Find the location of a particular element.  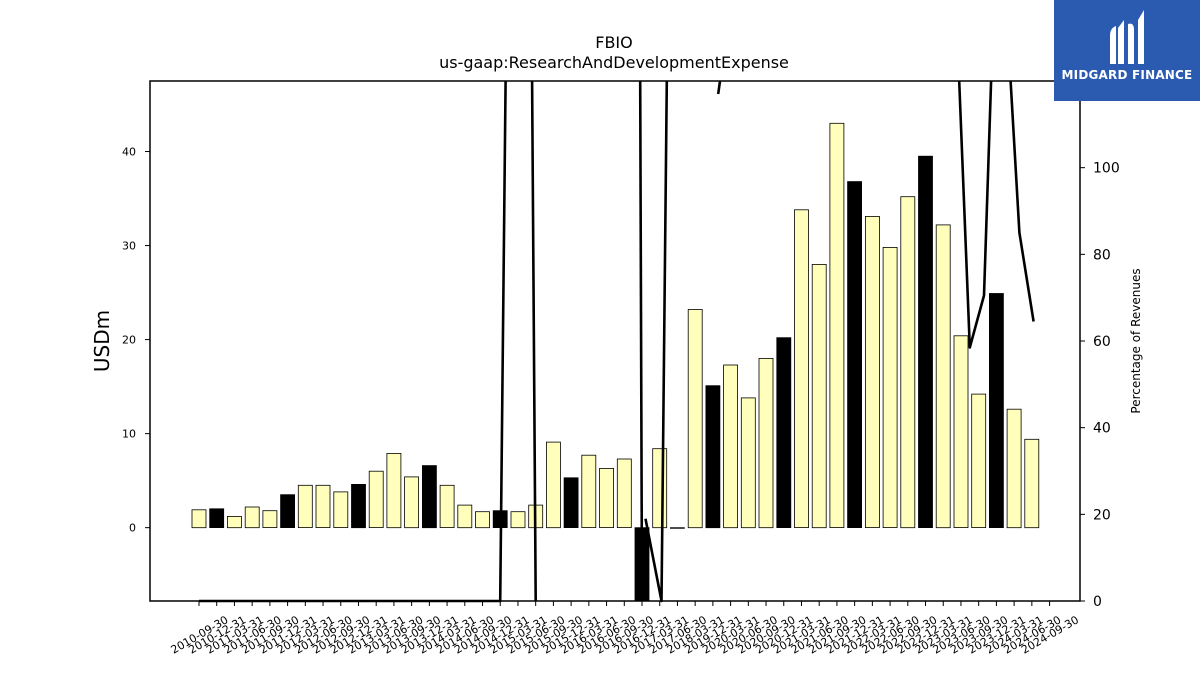

y2-tick-label: 60 is located at coordinates (1102, 342).